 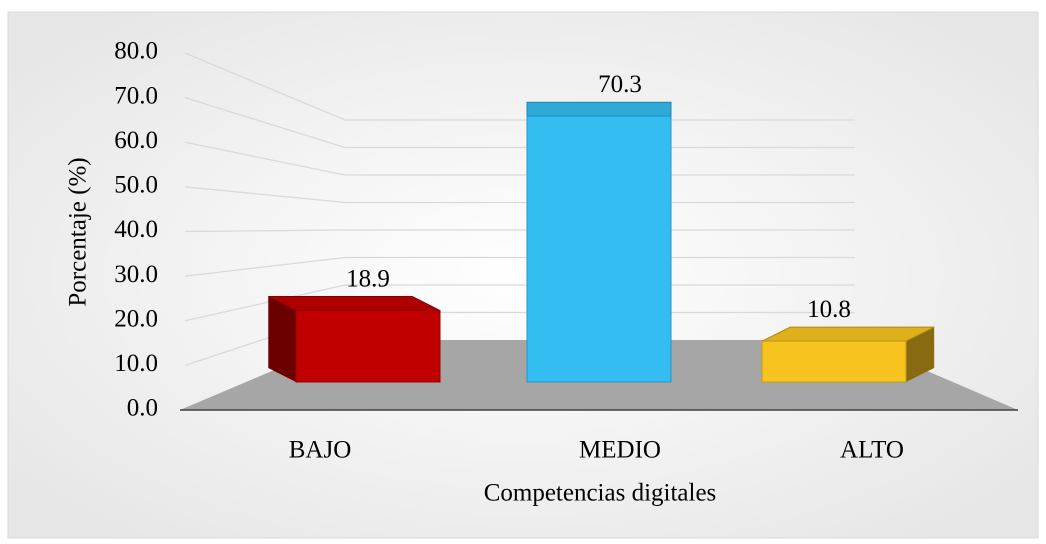 What do you see at coordinates (136, 363) in the screenshot?
I see `y-tick-label: 10.0` at bounding box center [136, 363].